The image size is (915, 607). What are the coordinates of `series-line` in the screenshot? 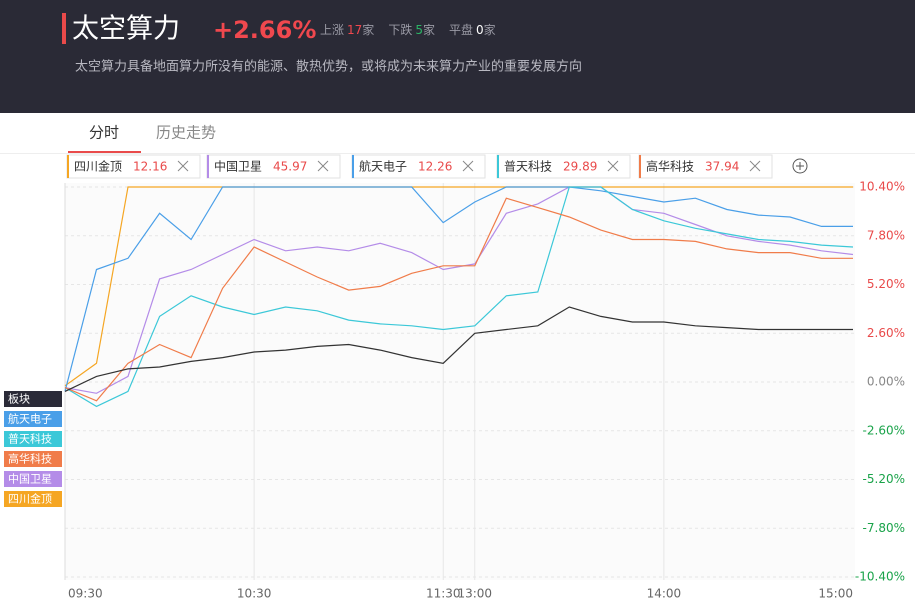 It's located at (458, 349).